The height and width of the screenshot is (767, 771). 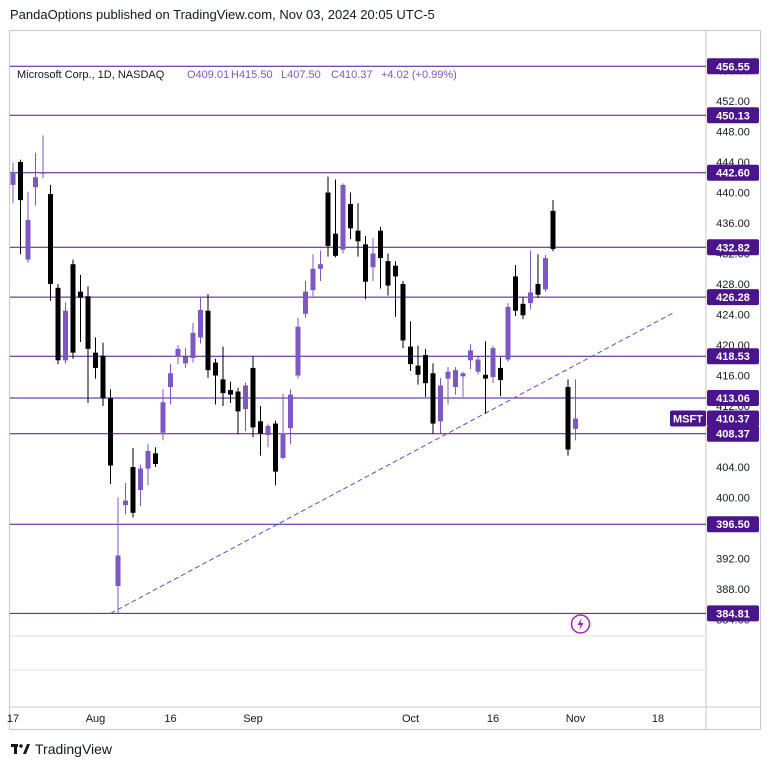 I want to click on price-tick-label: 448.00, so click(x=733, y=133).